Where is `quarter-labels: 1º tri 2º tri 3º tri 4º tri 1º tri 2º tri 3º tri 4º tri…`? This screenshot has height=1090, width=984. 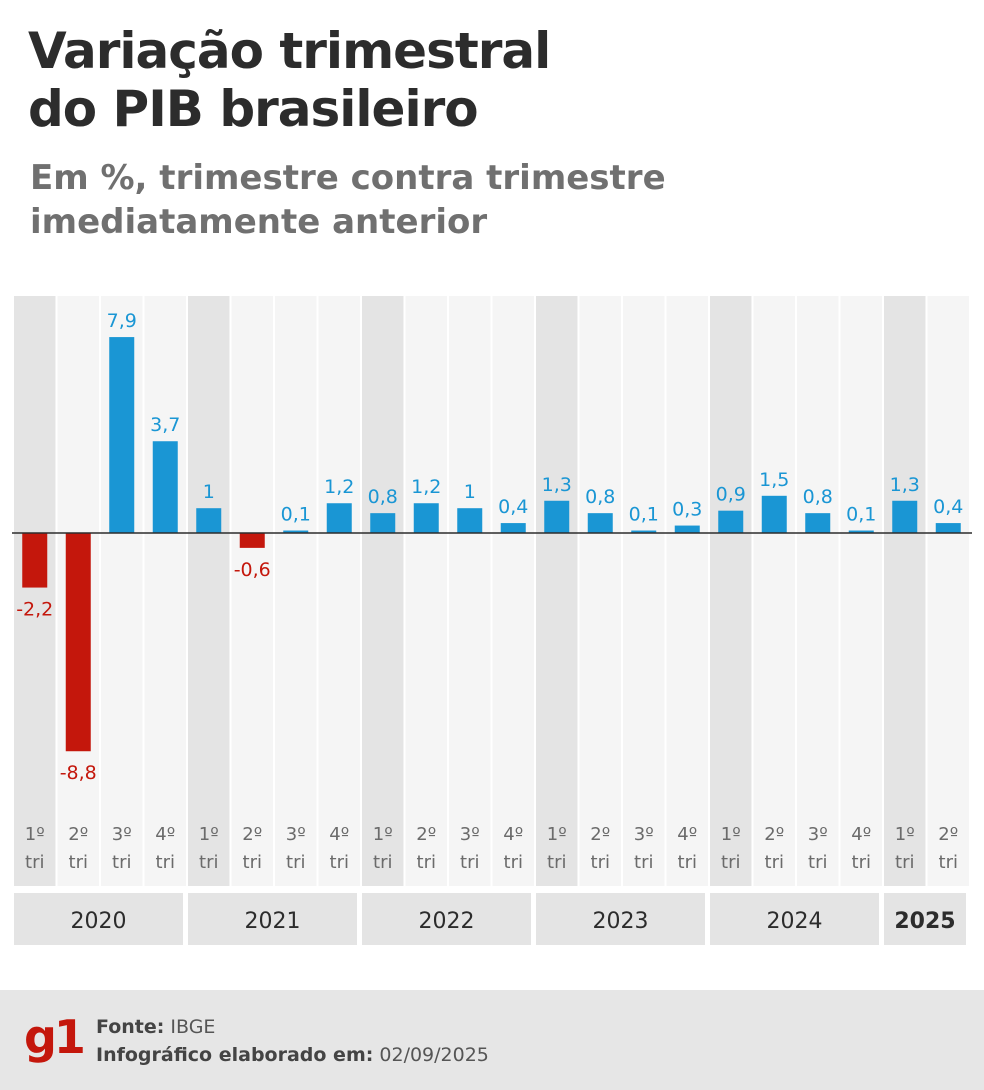 quarter-labels: 1º tri 2º tri 3º tri 4º tri 1º tri 2º tri 3º tri 4º tri… is located at coordinates (491, 848).